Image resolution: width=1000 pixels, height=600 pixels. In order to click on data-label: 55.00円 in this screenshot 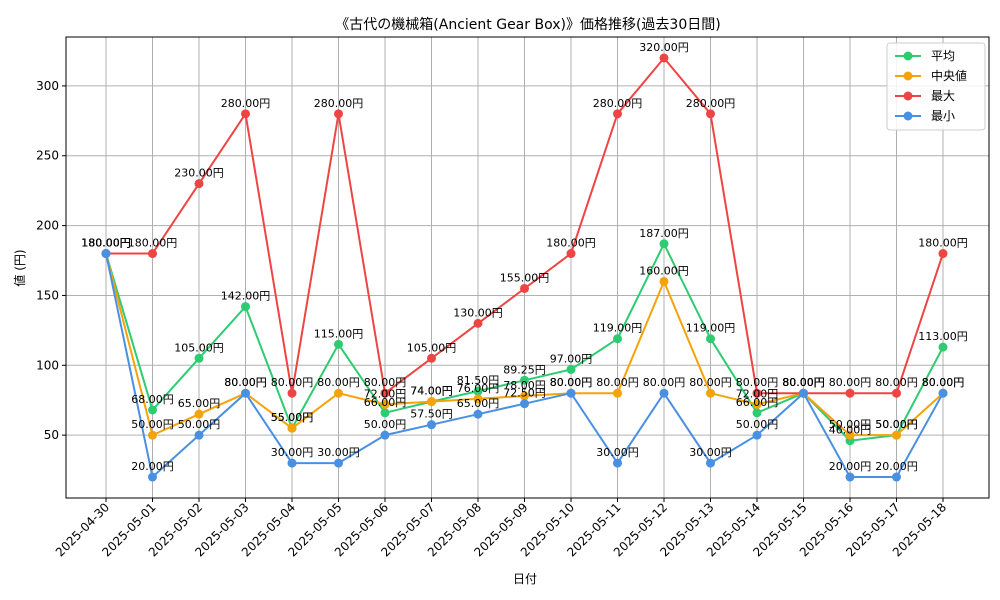, I will do `click(292, 417)`.